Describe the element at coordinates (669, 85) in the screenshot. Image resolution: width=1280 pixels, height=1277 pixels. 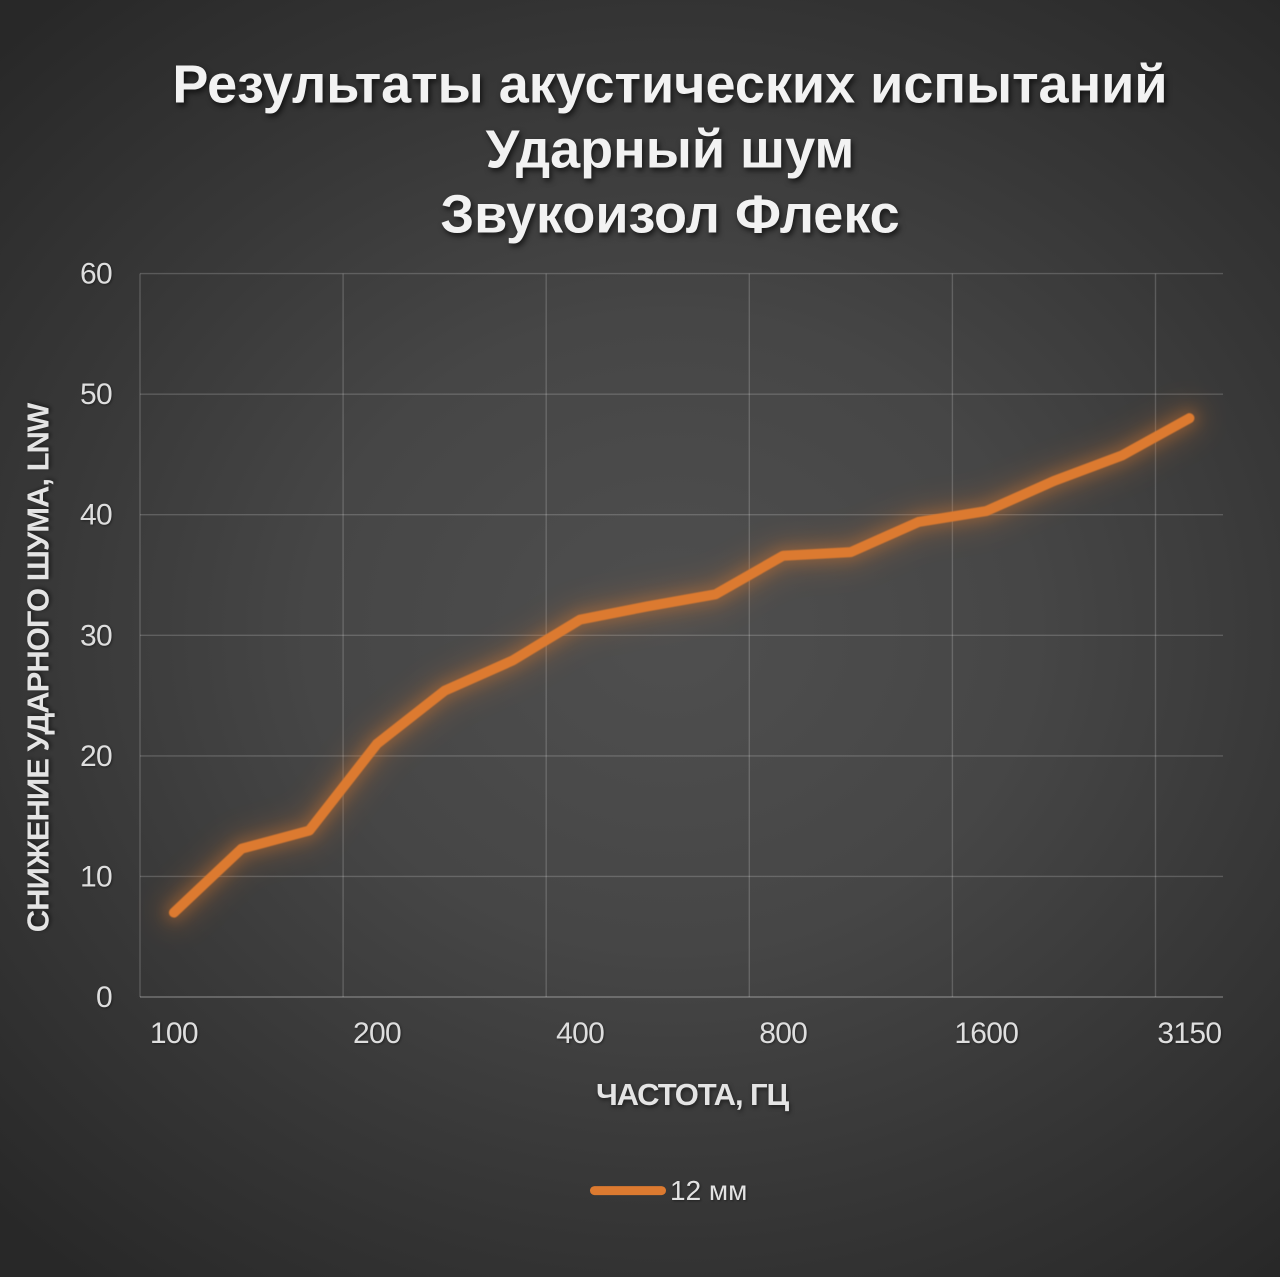
I see `svg-text:Результаты акустических испыта: Результаты акустических испытаний` at that location.